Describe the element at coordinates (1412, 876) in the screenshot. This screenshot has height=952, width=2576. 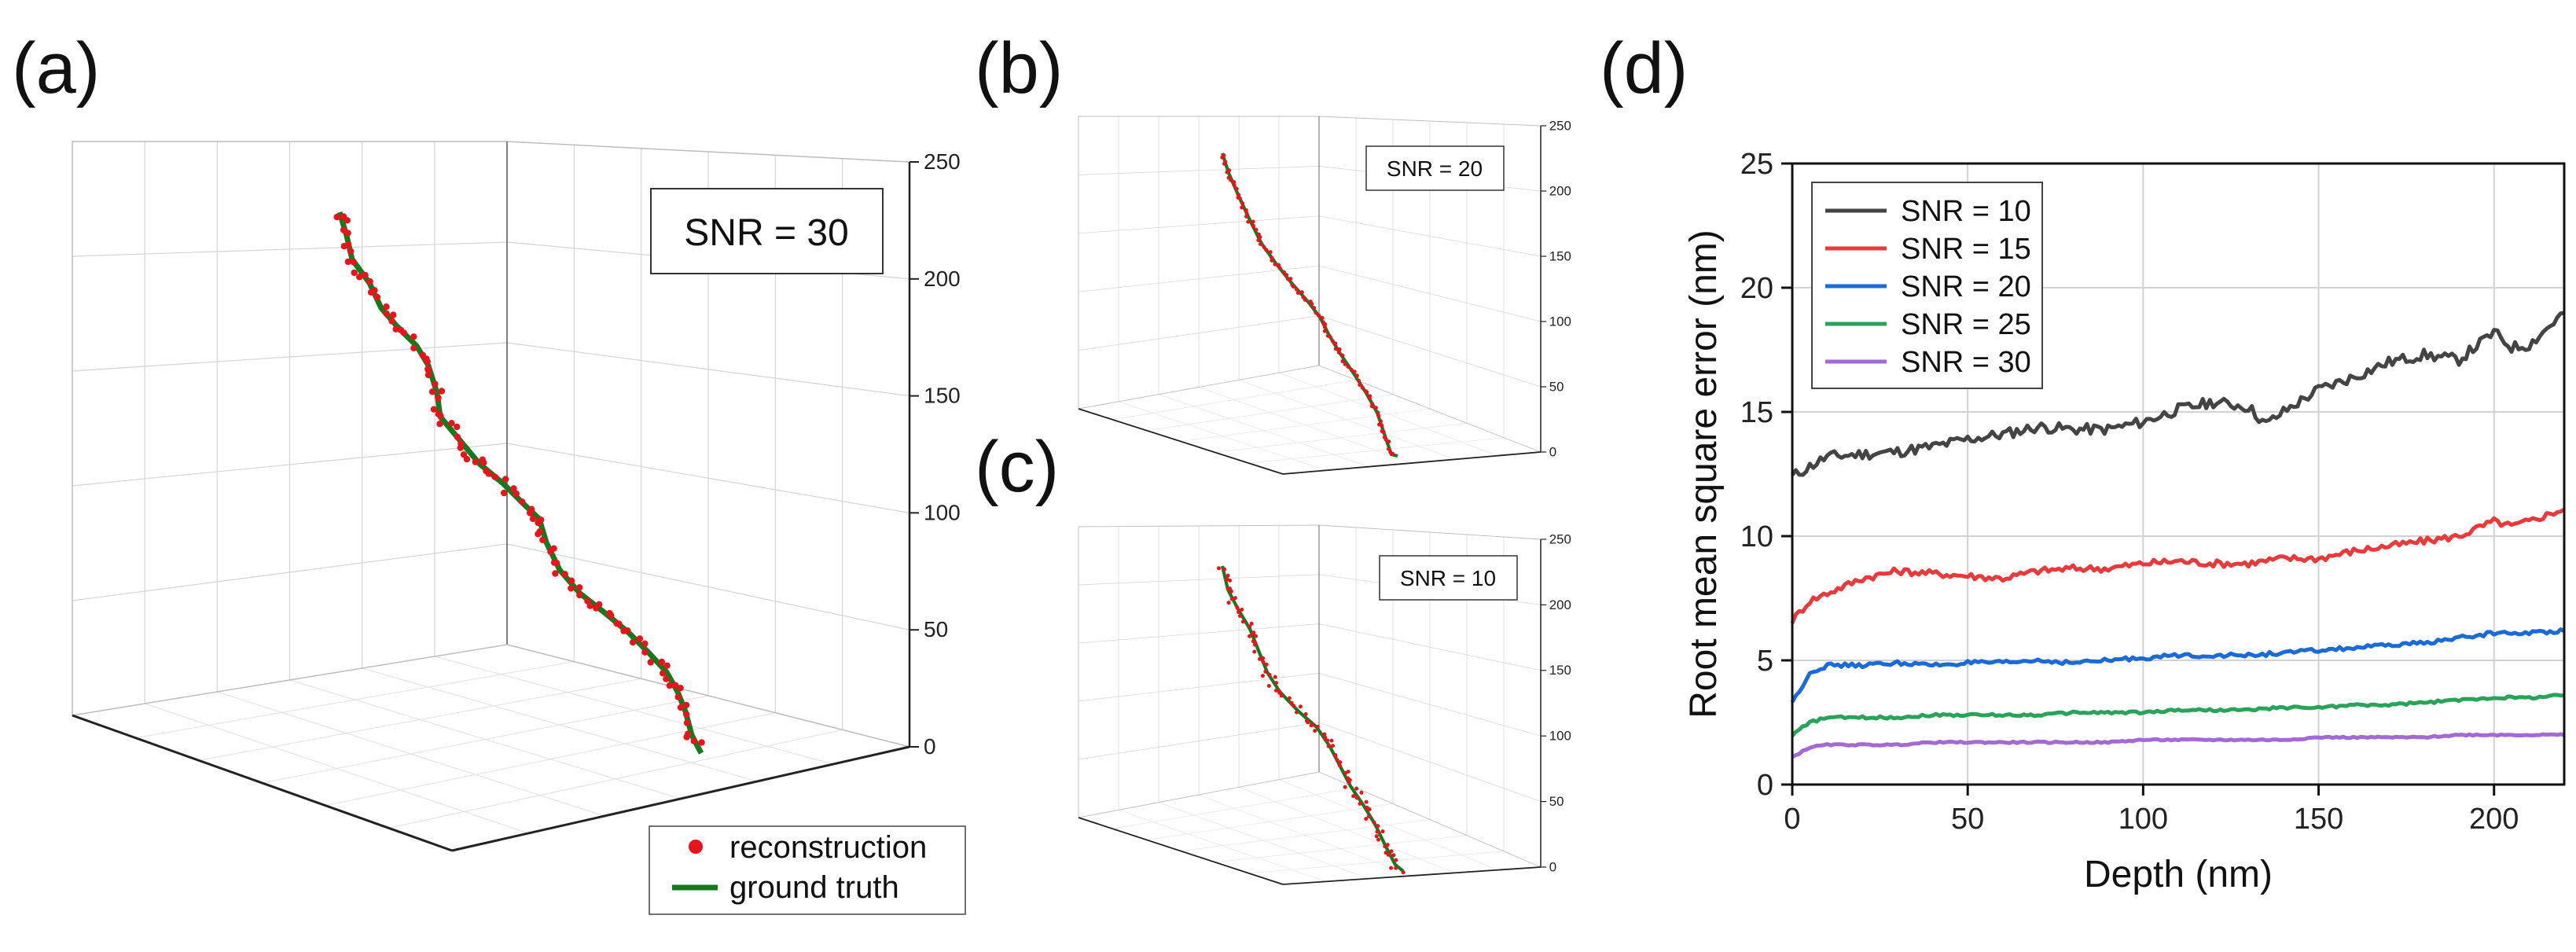
I see `floor-edge` at that location.